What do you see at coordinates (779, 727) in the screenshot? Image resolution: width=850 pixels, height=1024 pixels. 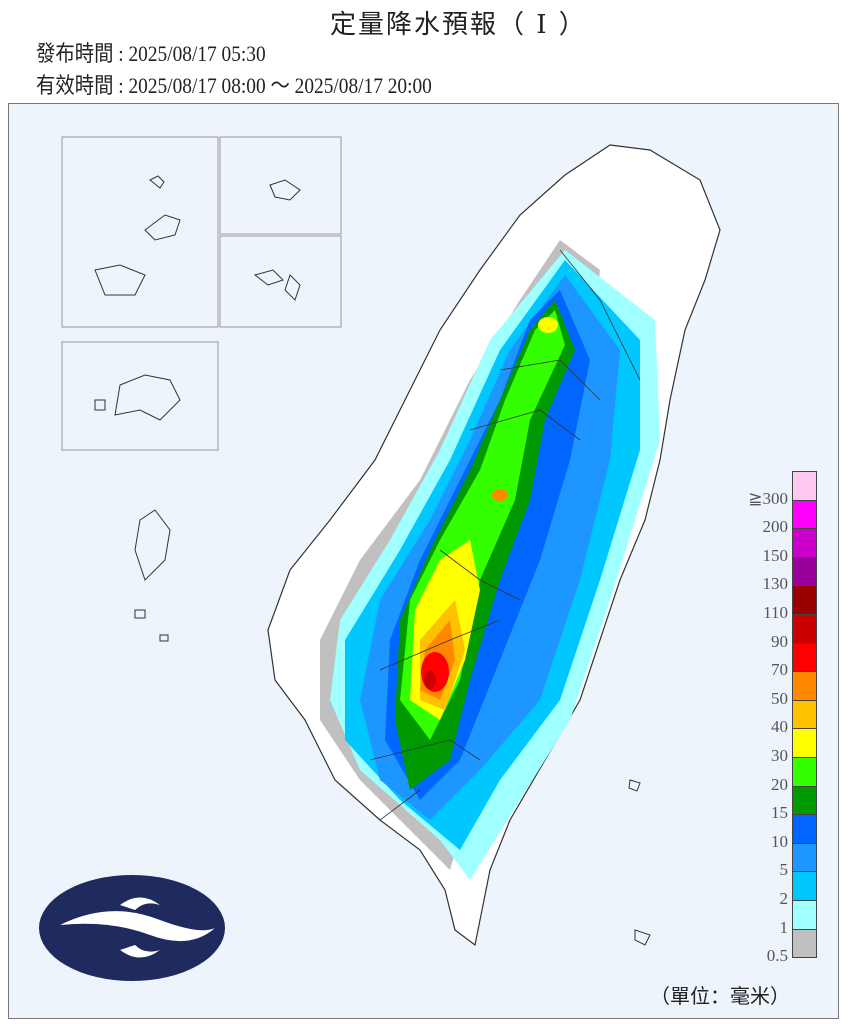 I see `legend-label: 40` at bounding box center [779, 727].